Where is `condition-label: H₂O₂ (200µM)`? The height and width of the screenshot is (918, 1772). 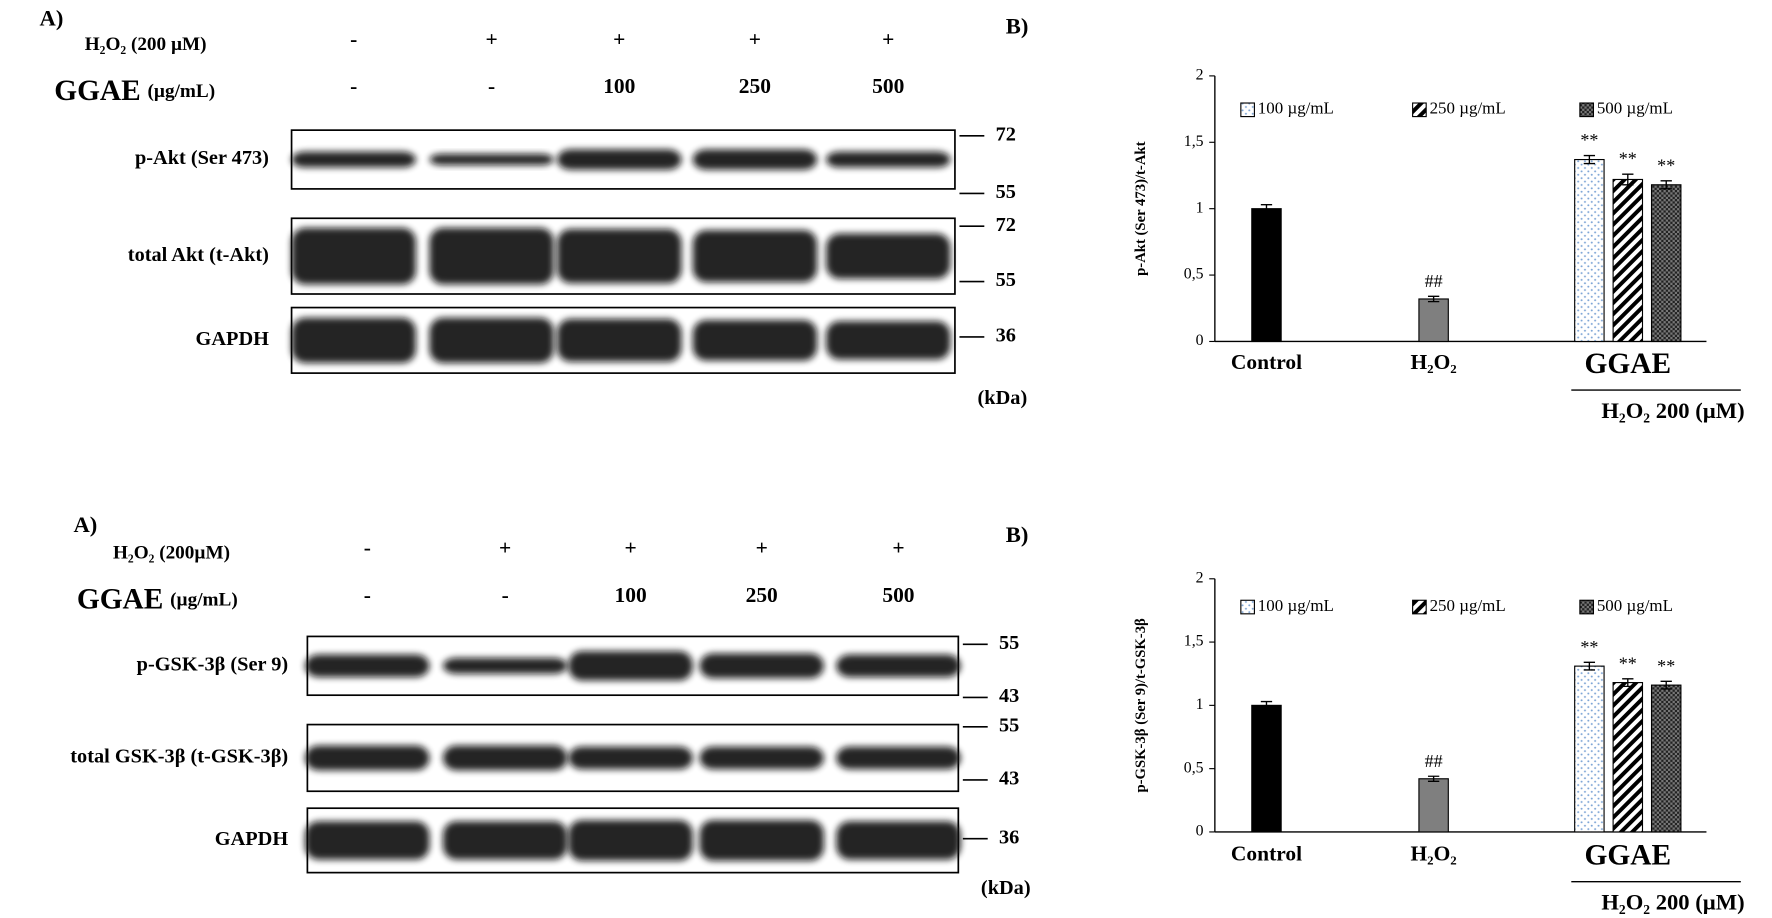 condition-label: H₂O₂ (200µM) is located at coordinates (171, 552).